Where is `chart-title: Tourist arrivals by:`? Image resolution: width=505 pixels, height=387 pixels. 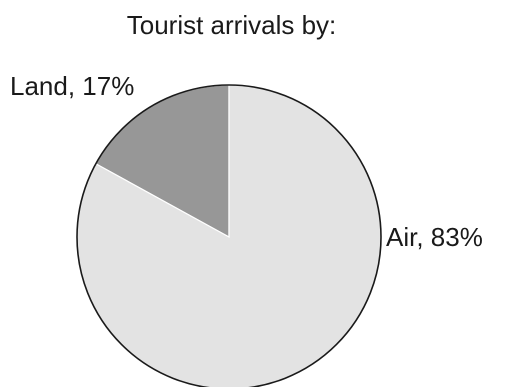 chart-title: Tourist arrivals by: is located at coordinates (231, 25).